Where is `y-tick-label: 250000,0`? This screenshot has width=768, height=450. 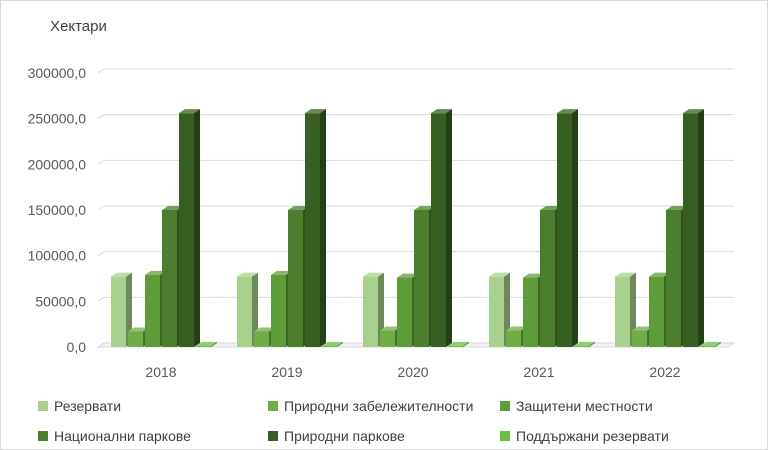
y-tick-label: 250000,0 is located at coordinates (57, 119).